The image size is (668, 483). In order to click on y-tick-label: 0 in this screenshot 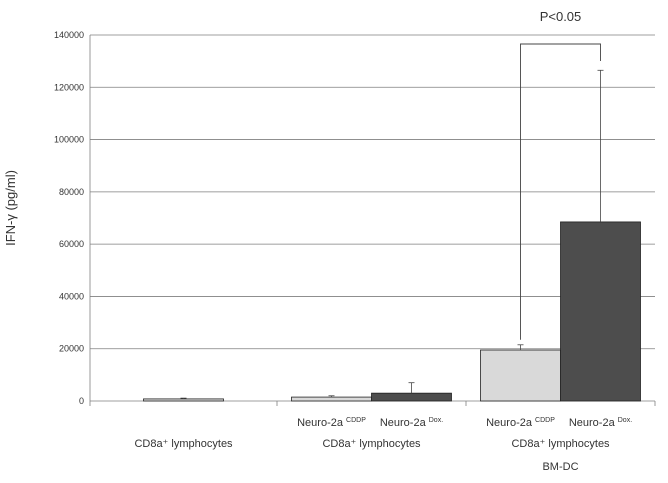, I will do `click(81, 401)`.